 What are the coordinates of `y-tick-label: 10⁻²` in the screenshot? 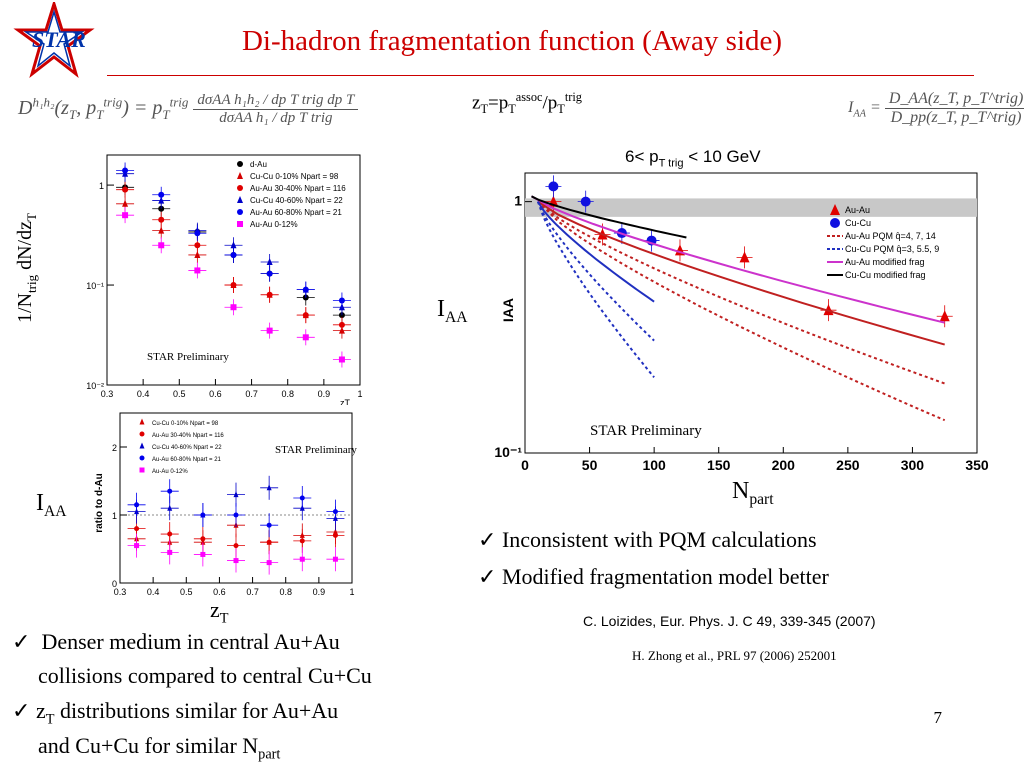 It's located at (95, 386).